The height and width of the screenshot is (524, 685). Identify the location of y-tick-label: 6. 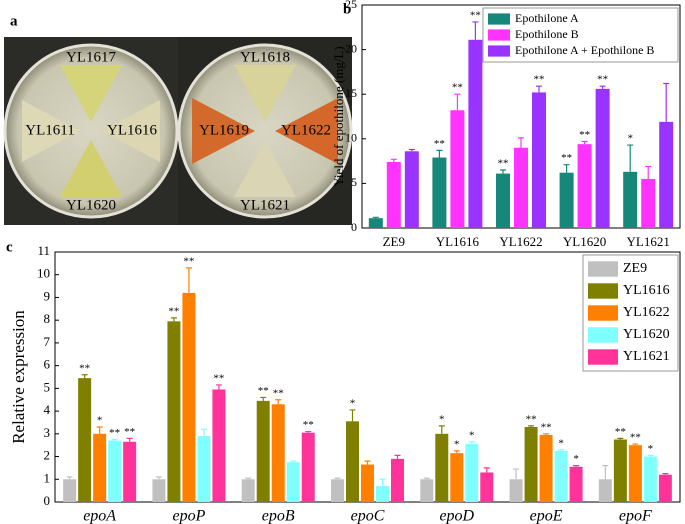
(47, 364).